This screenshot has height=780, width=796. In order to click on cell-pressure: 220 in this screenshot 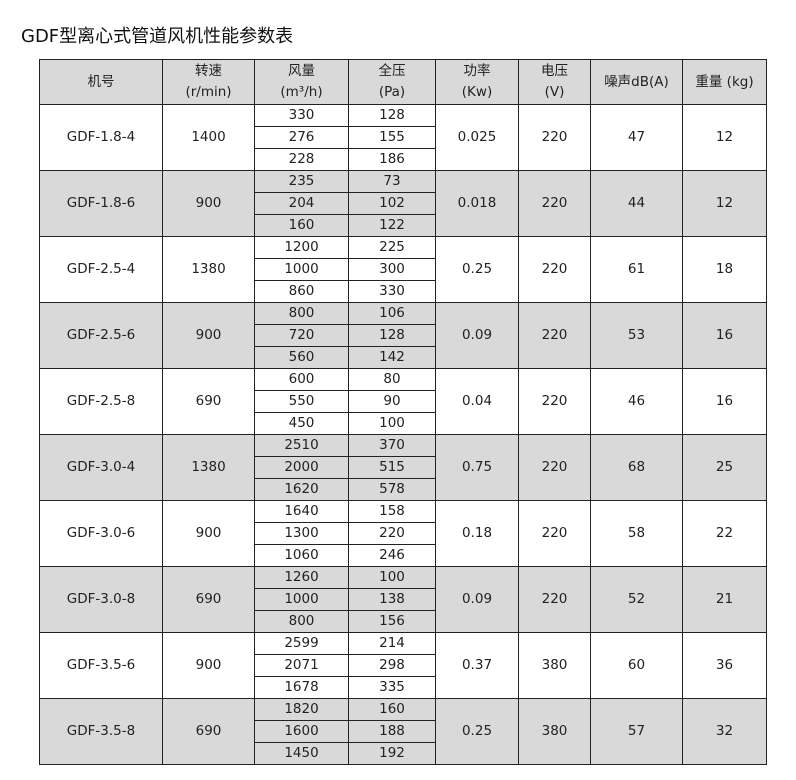, I will do `click(392, 533)`.